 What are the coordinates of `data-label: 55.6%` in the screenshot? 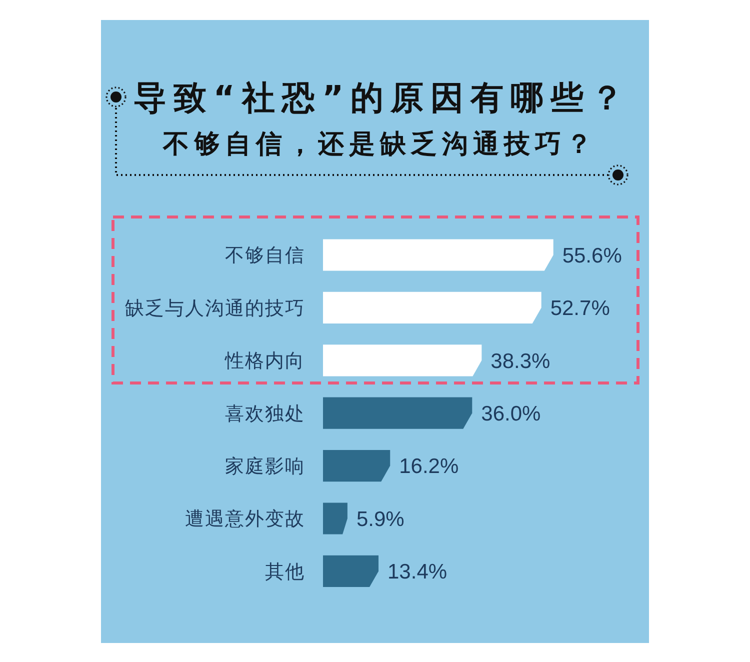 It's located at (592, 256).